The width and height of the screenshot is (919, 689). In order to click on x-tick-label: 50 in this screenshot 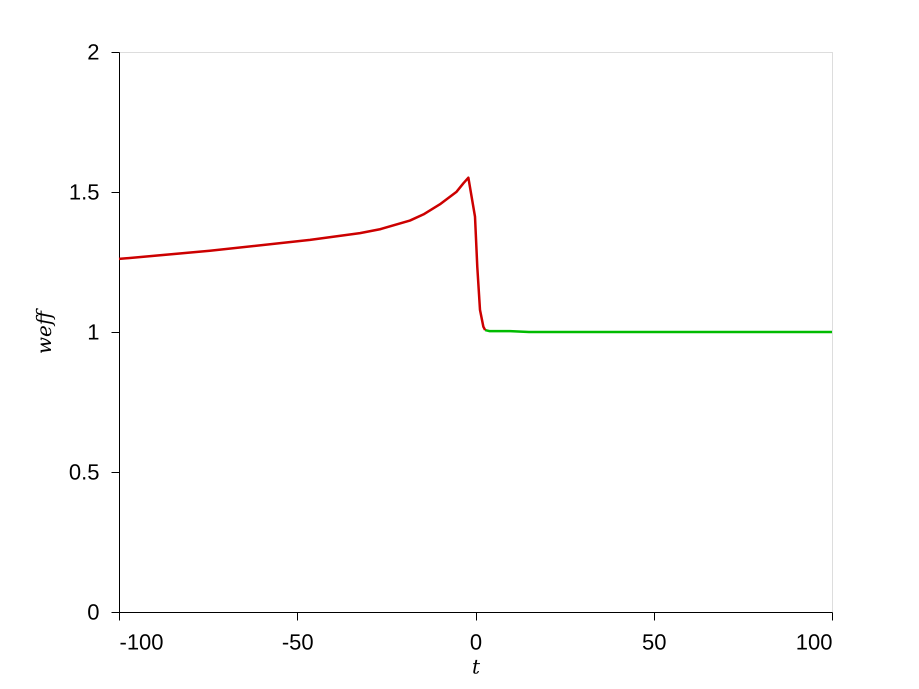, I will do `click(654, 642)`.